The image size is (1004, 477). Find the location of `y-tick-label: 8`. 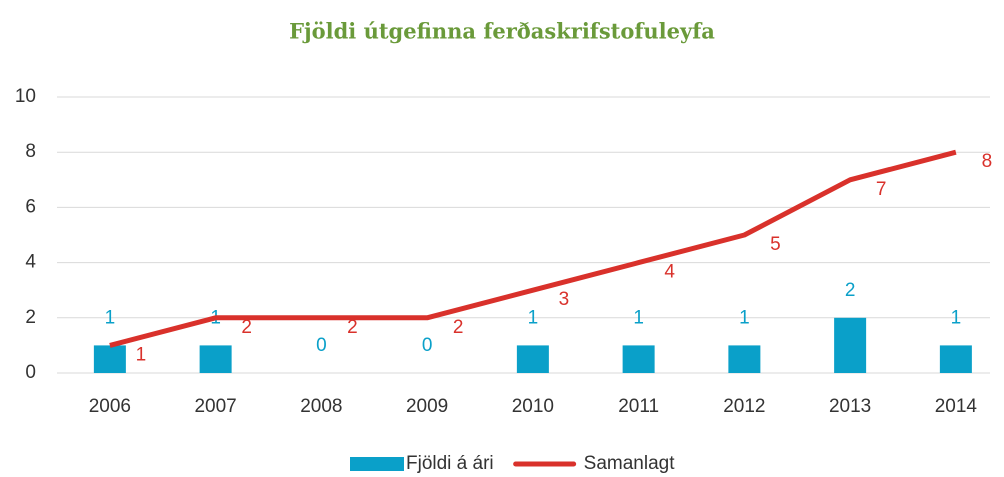

y-tick-label: 8 is located at coordinates (30, 151).